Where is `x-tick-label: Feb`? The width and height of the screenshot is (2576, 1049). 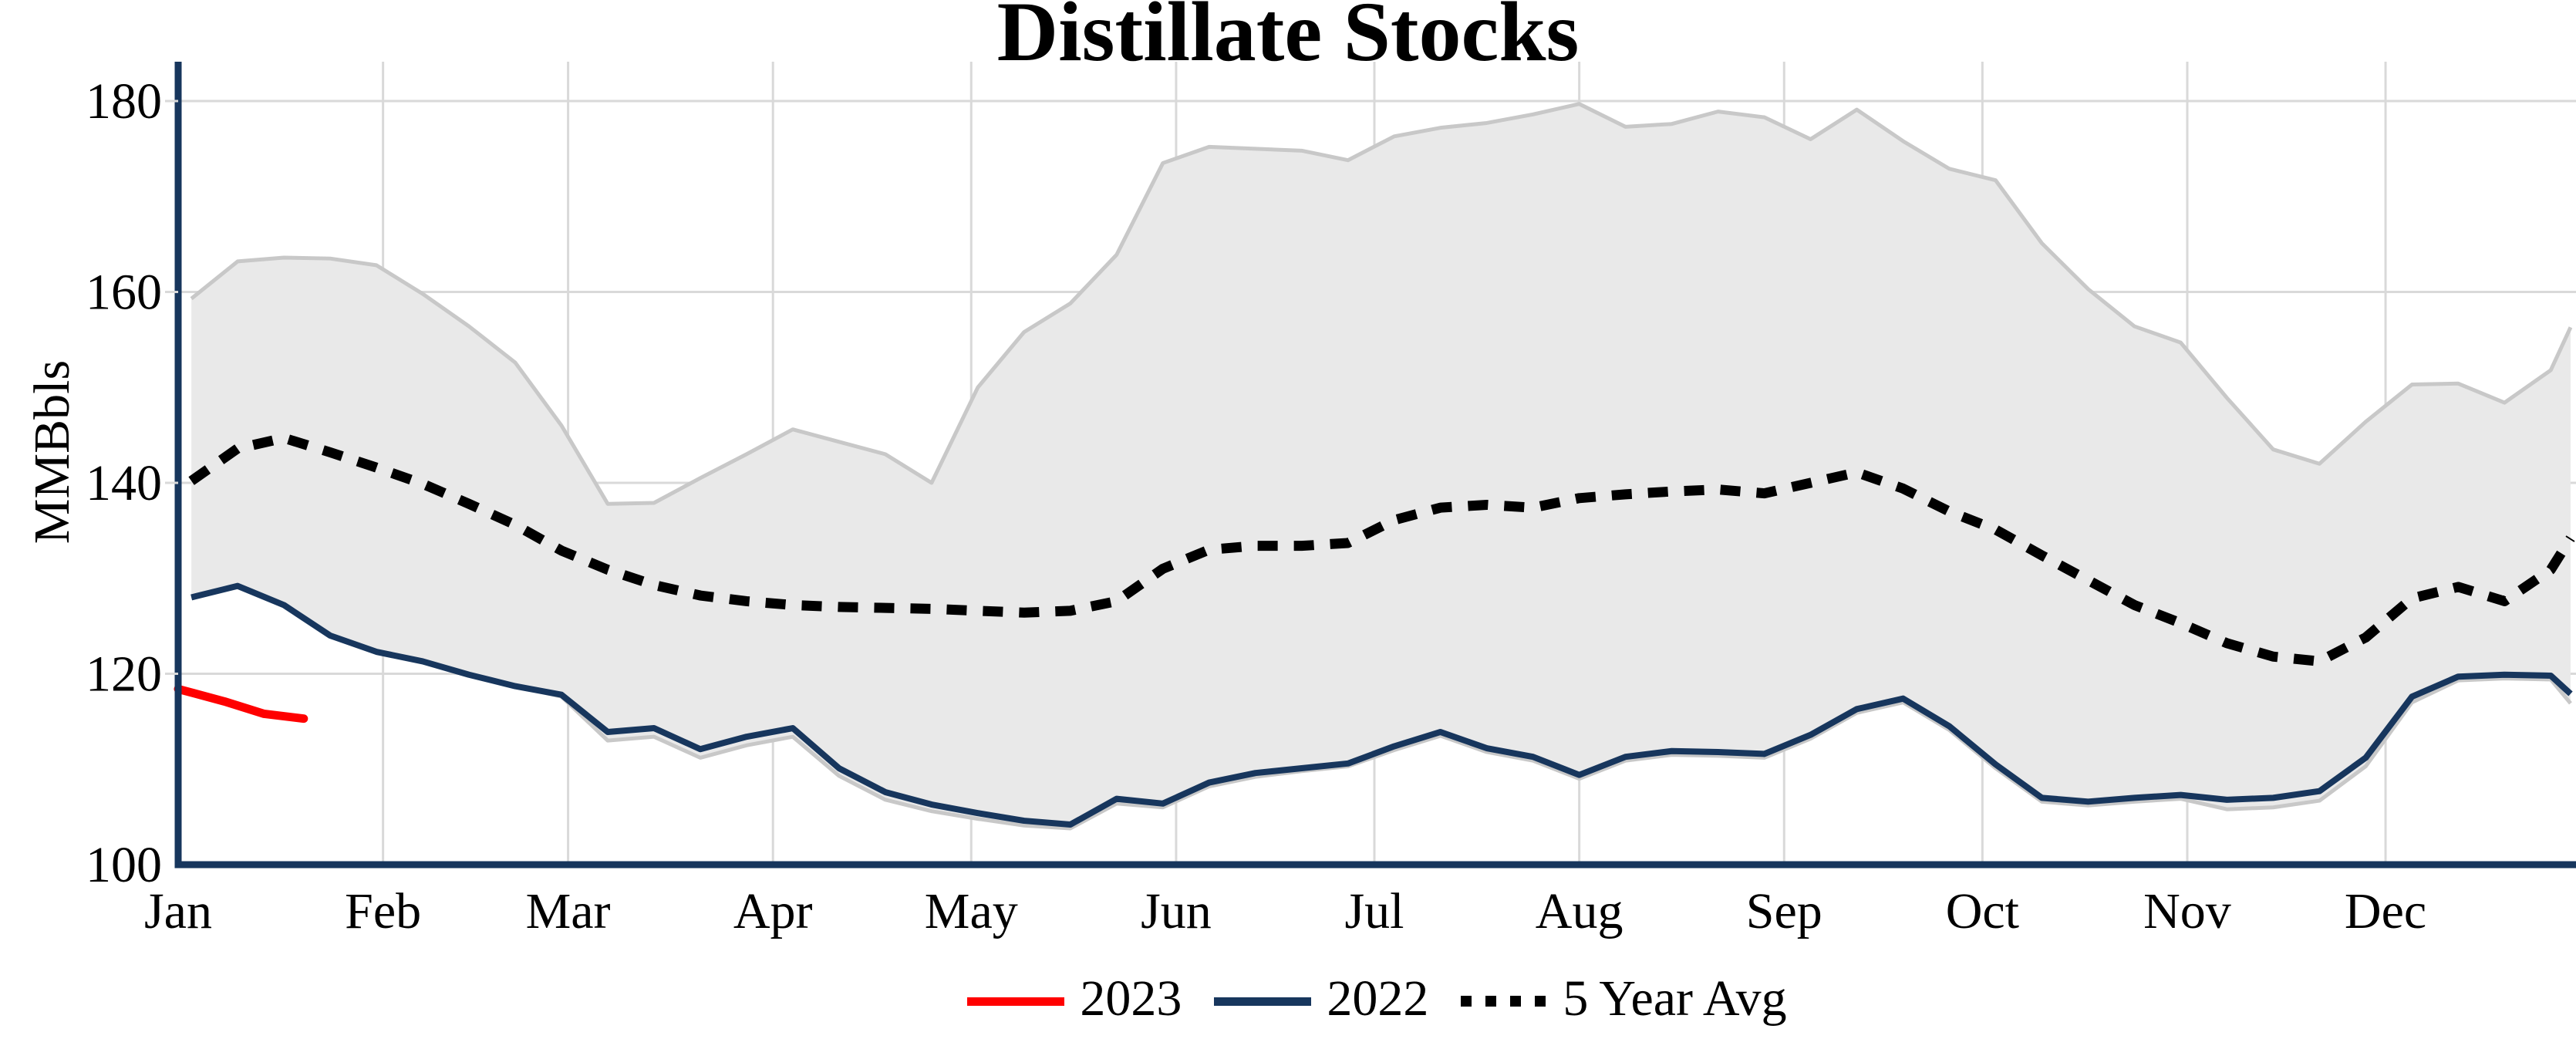 x-tick-label: Feb is located at coordinates (383, 911).